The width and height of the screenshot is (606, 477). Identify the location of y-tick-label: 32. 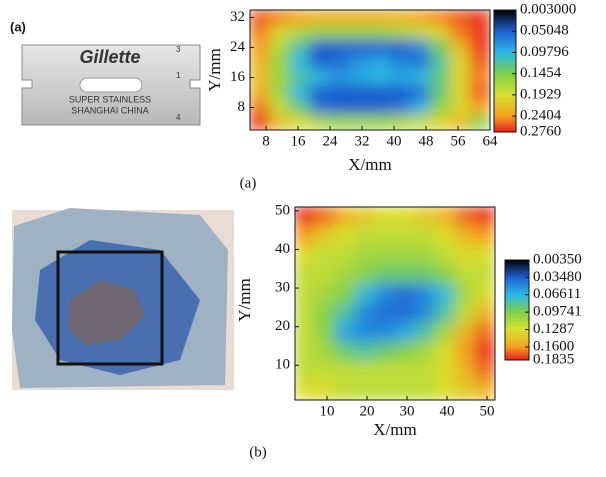
(237, 17).